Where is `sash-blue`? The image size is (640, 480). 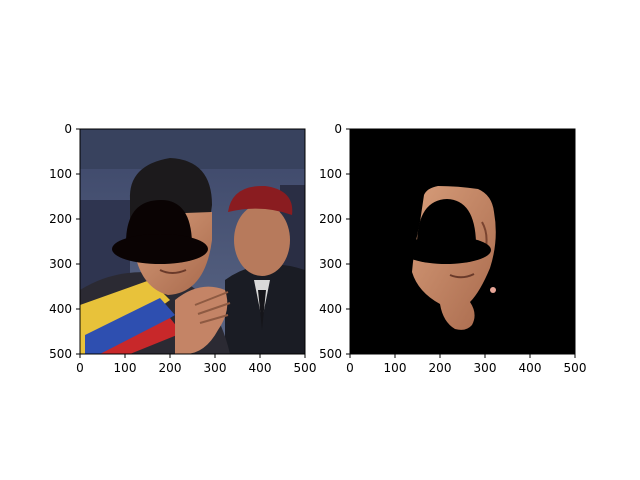 sash-blue is located at coordinates (130, 326).